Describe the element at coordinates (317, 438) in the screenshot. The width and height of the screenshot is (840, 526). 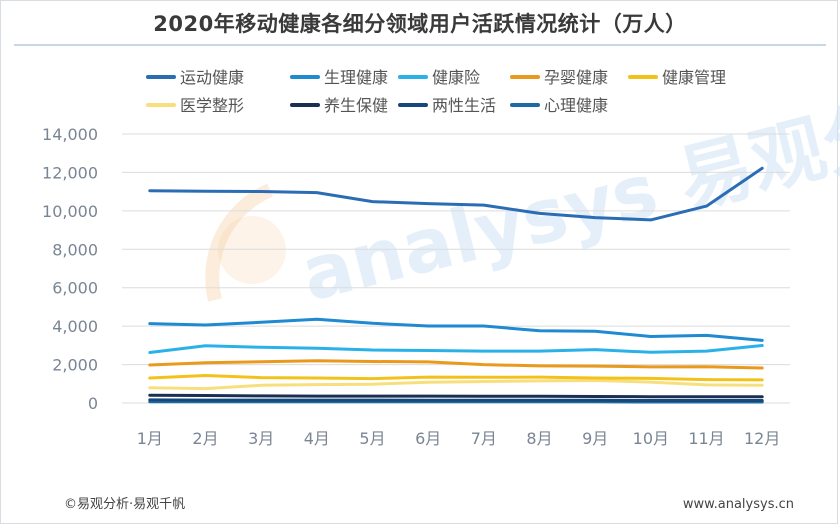
I see `x-tick-label: 4月` at that location.